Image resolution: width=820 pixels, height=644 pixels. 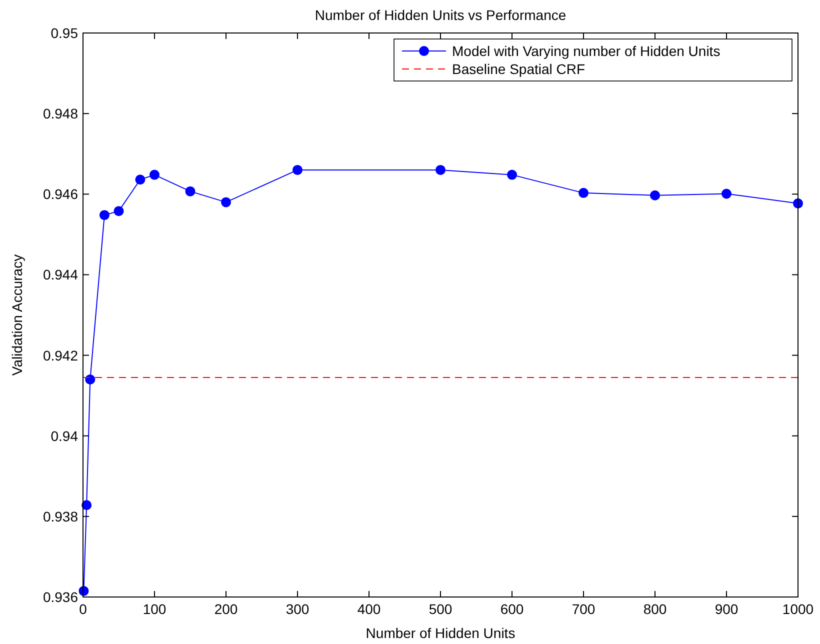 What do you see at coordinates (60, 355) in the screenshot?
I see `y-tick-label: 0.942` at bounding box center [60, 355].